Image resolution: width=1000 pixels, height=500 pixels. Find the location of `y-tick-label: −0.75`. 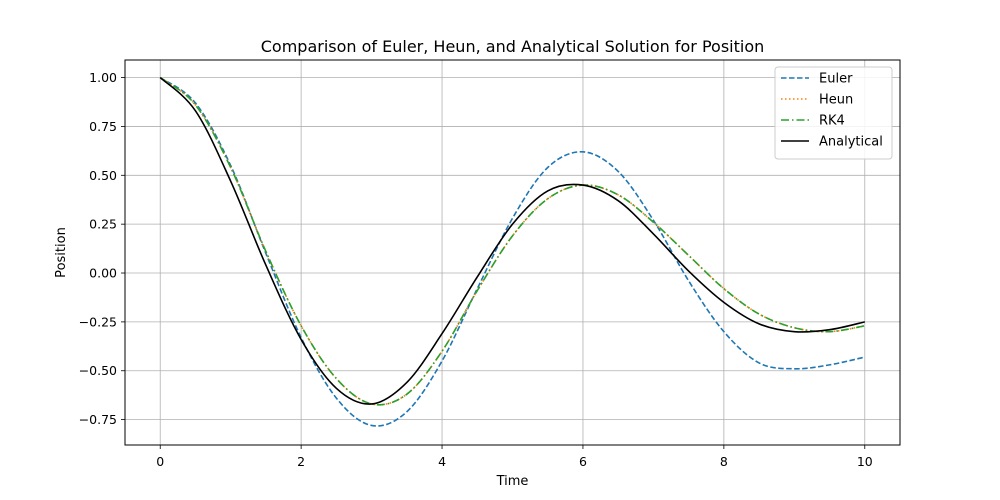

y-tick-label: −0.75 is located at coordinates (98, 419).